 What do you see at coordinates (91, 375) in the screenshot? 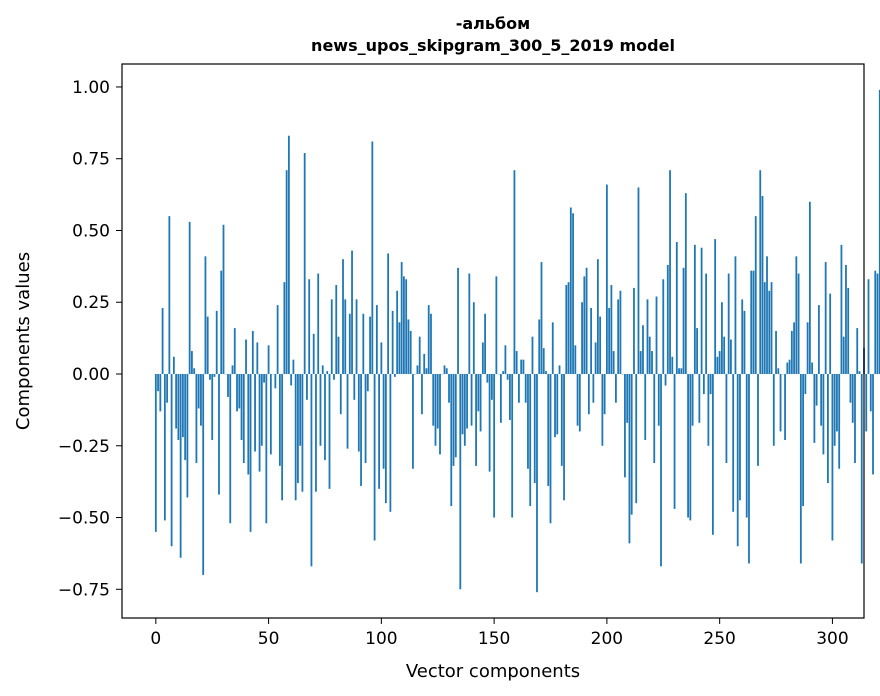
I see `y-tick-label: 0.00` at bounding box center [91, 375].